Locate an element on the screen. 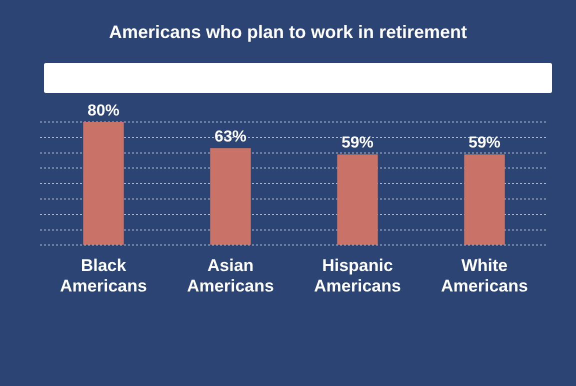 Image resolution: width=576 pixels, height=386 pixels. data-label: 63% is located at coordinates (230, 137).